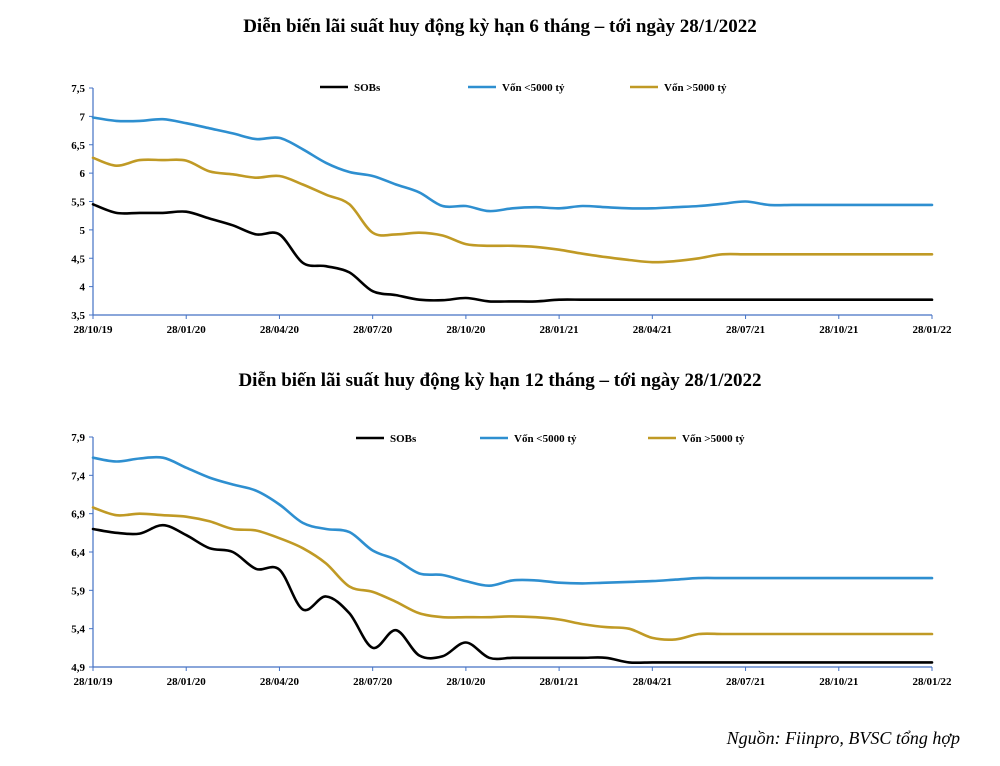 The width and height of the screenshot is (1000, 766). Describe the element at coordinates (83, 174) in the screenshot. I see `y-tick-label: 6` at that location.